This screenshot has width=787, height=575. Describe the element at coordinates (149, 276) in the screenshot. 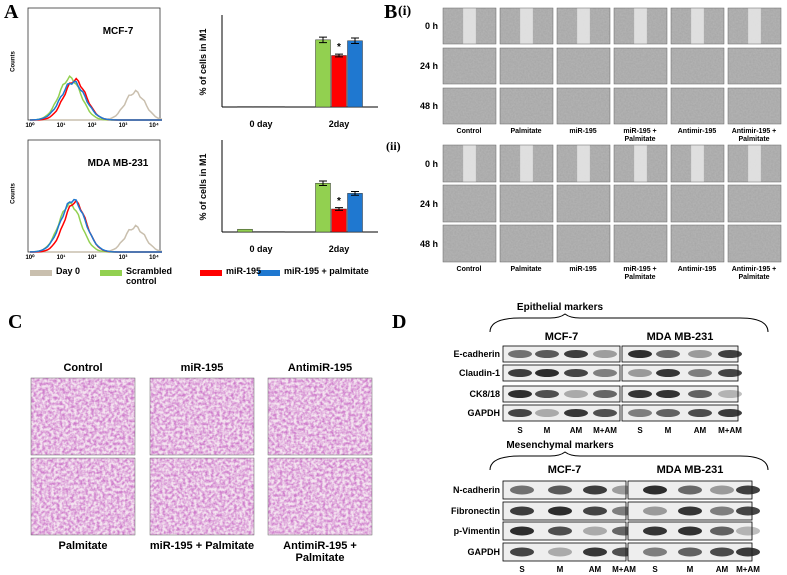

I see `legend-label: Scrambled control` at that location.